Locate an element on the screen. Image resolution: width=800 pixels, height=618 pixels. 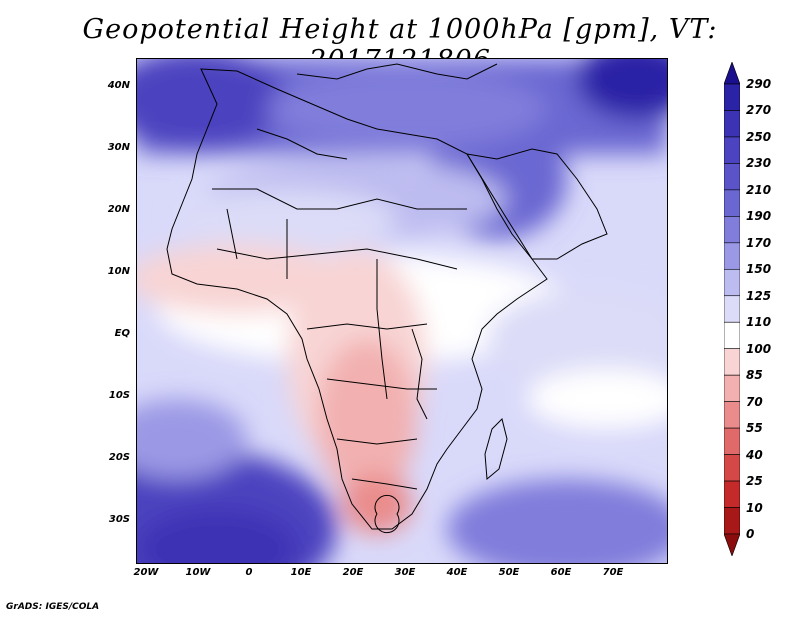
lon-label: 20W is located at coordinates (146, 572).